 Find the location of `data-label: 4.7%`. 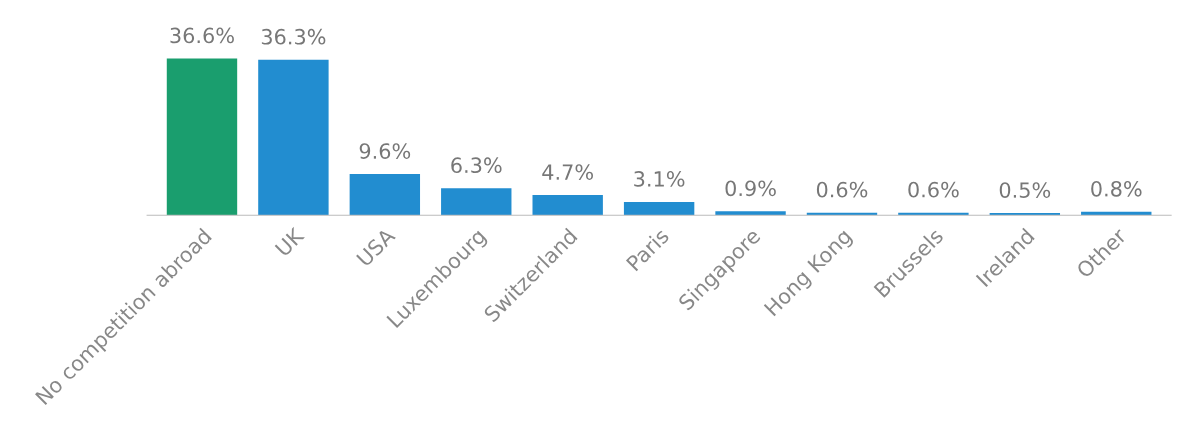

data-label: 4.7% is located at coordinates (568, 172).